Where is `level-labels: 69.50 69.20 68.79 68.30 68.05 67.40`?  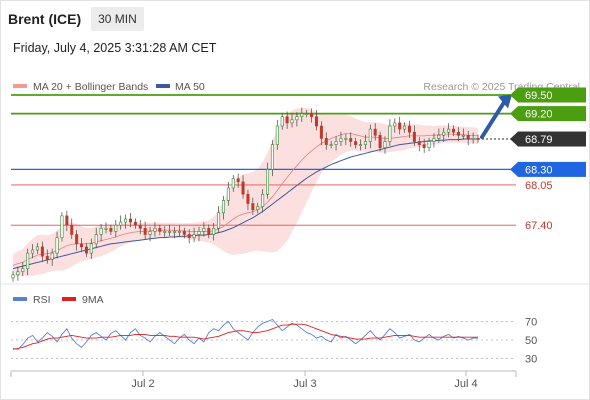 level-labels: 69.50 69.20 68.79 68.30 68.05 67.40 is located at coordinates (548, 159).